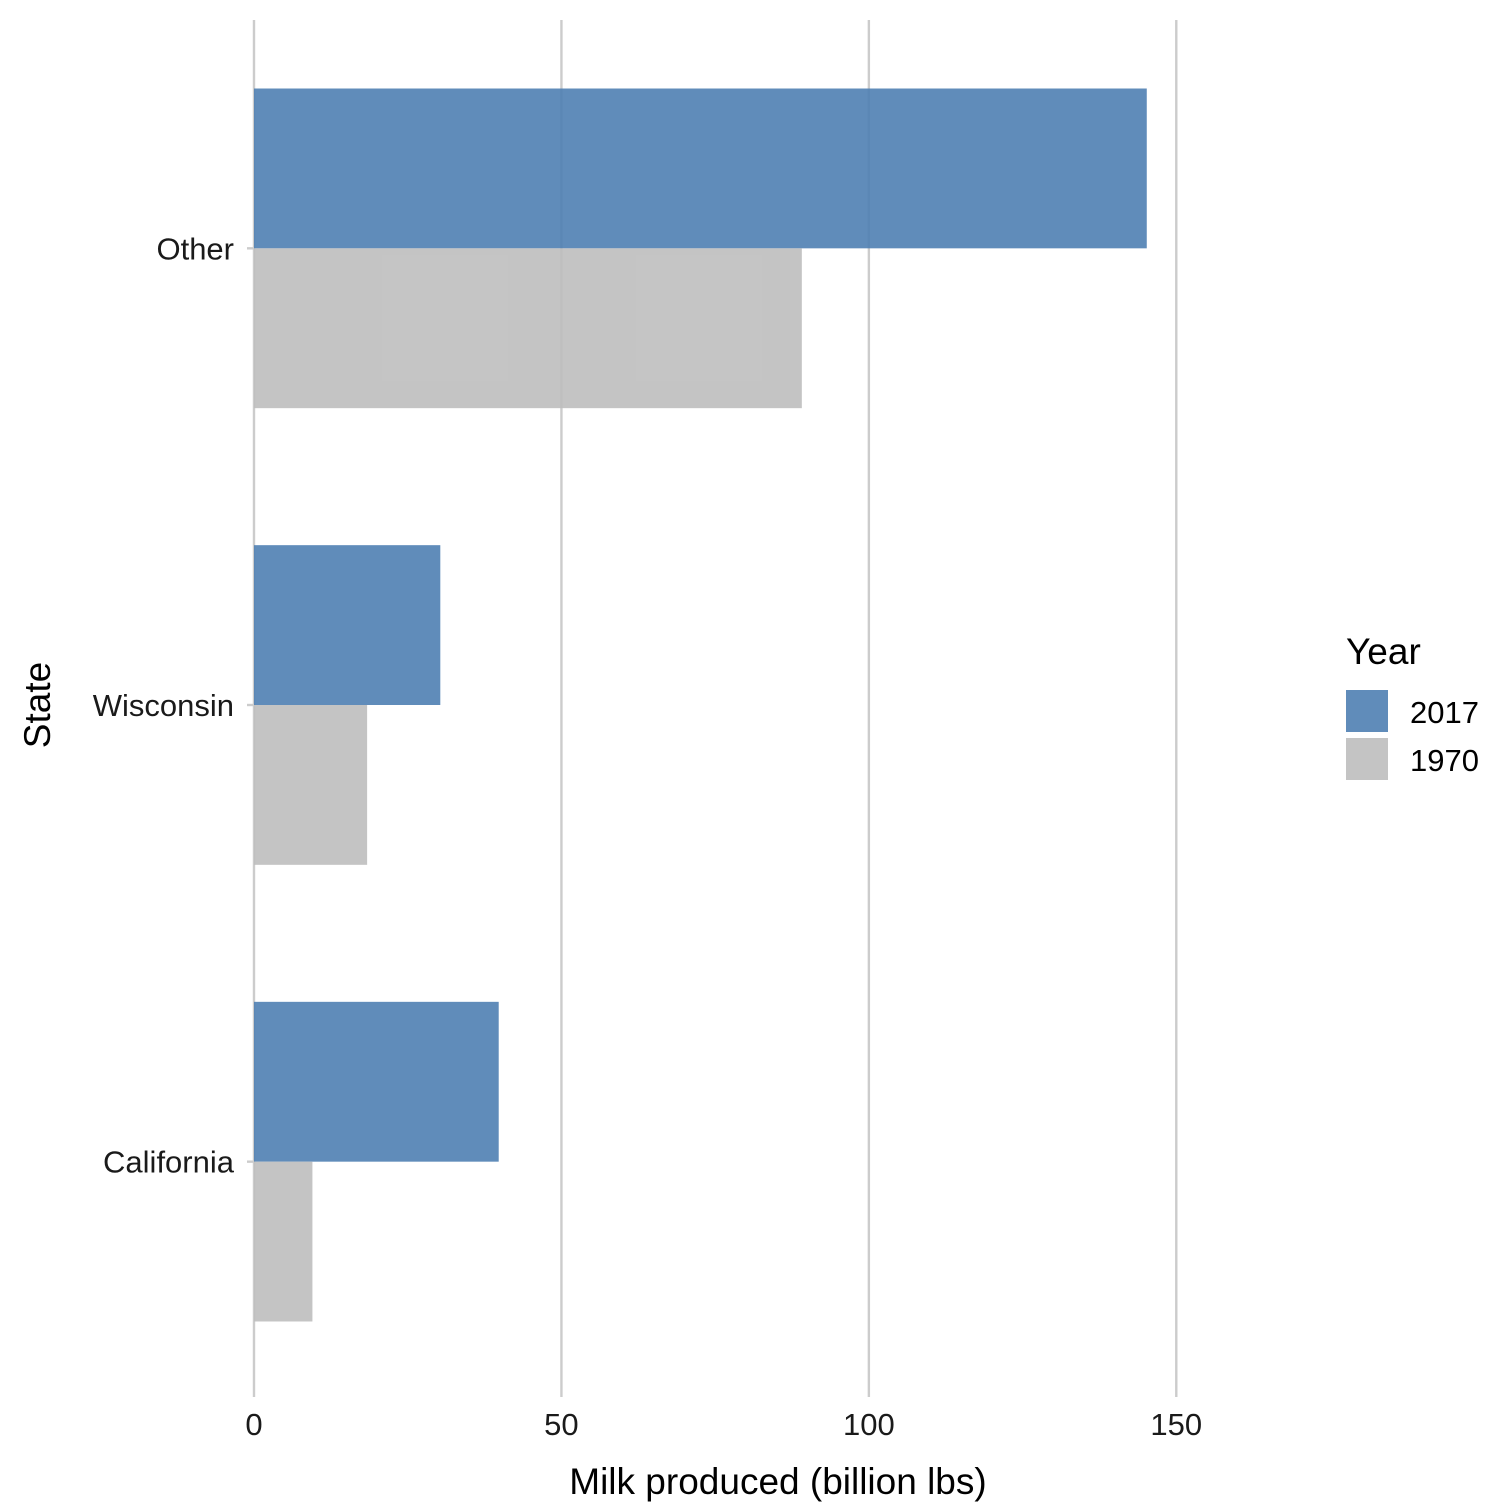 The width and height of the screenshot is (1512, 1512). Describe the element at coordinates (163, 705) in the screenshot. I see `y-tick-label-wisconsin: Wisconsin` at that location.